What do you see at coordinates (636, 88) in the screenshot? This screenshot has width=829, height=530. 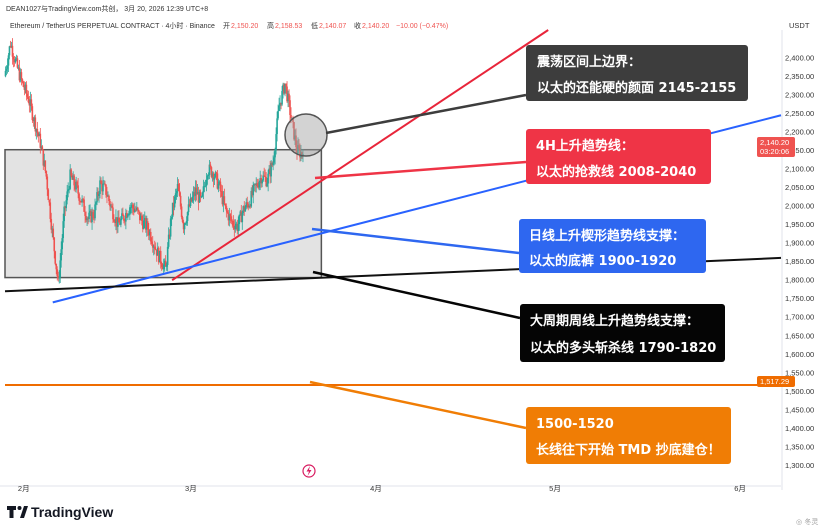 I see `svg-text: 以太的还能硬的颜面 2145-2155` at bounding box center [636, 88].